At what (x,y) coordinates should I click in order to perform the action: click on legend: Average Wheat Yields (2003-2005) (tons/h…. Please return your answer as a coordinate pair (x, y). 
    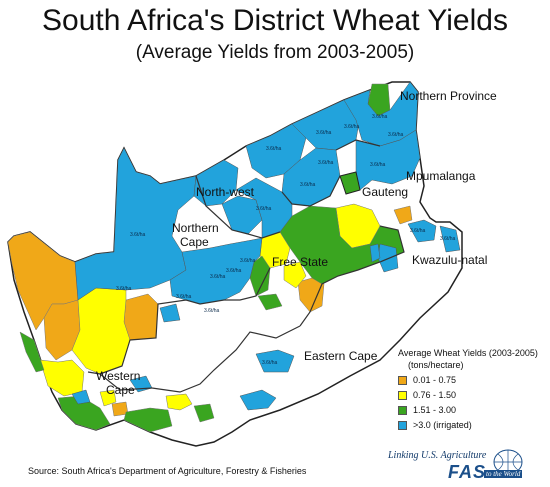
    Looking at the image, I should click on (474, 389).